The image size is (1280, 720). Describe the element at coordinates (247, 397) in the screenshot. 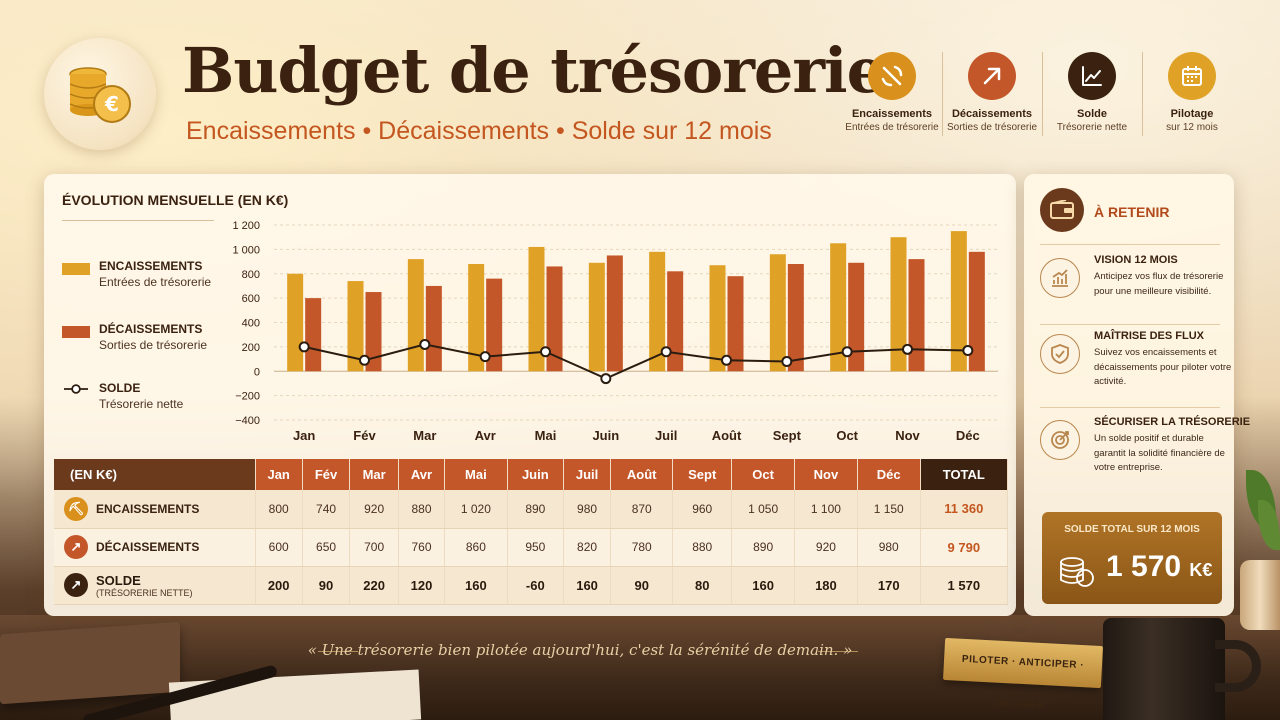

I see `y-tick-label: −200` at that location.